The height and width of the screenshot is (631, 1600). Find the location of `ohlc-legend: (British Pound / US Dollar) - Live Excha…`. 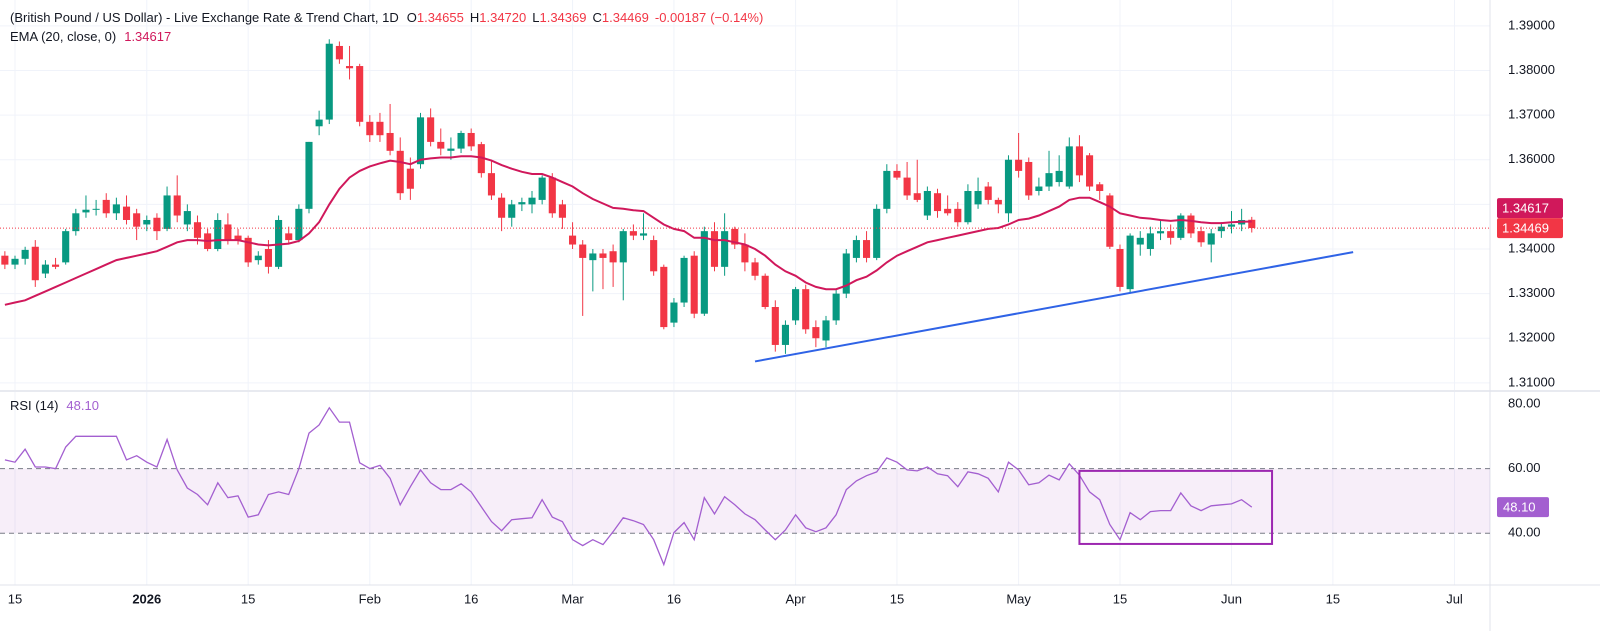

ohlc-legend: (British Pound / US Dollar) - Live Excha… is located at coordinates (386, 17).